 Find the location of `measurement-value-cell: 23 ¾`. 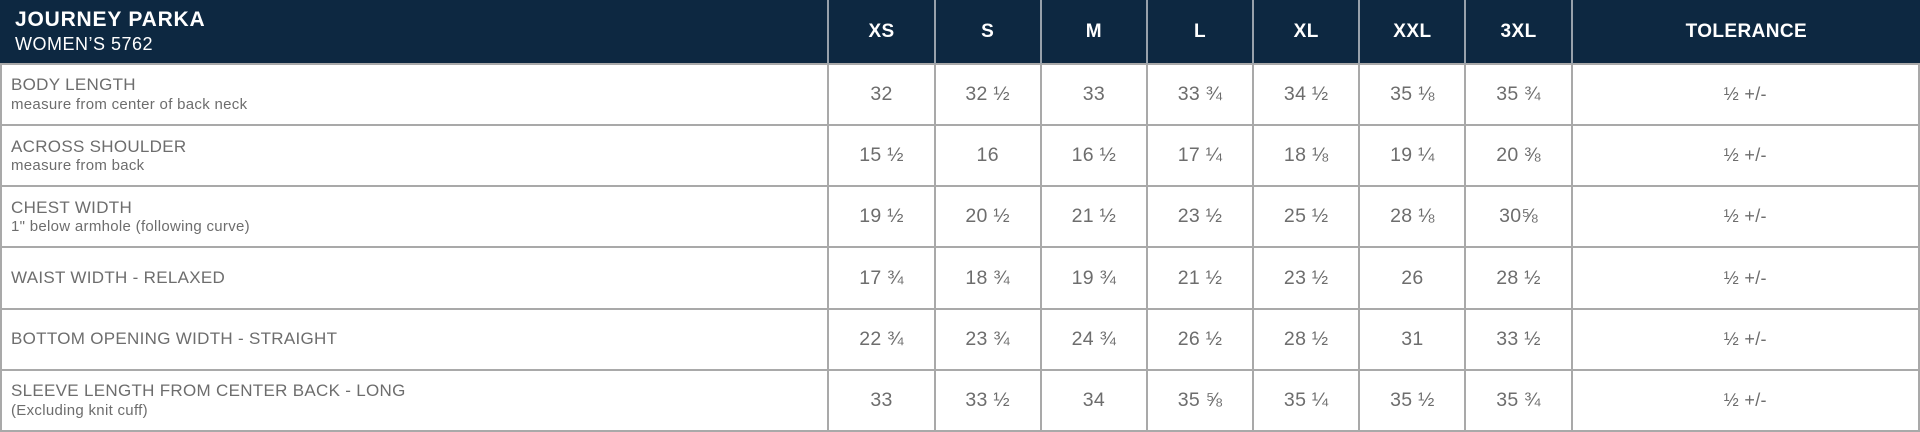

measurement-value-cell: 23 ¾ is located at coordinates (988, 340).